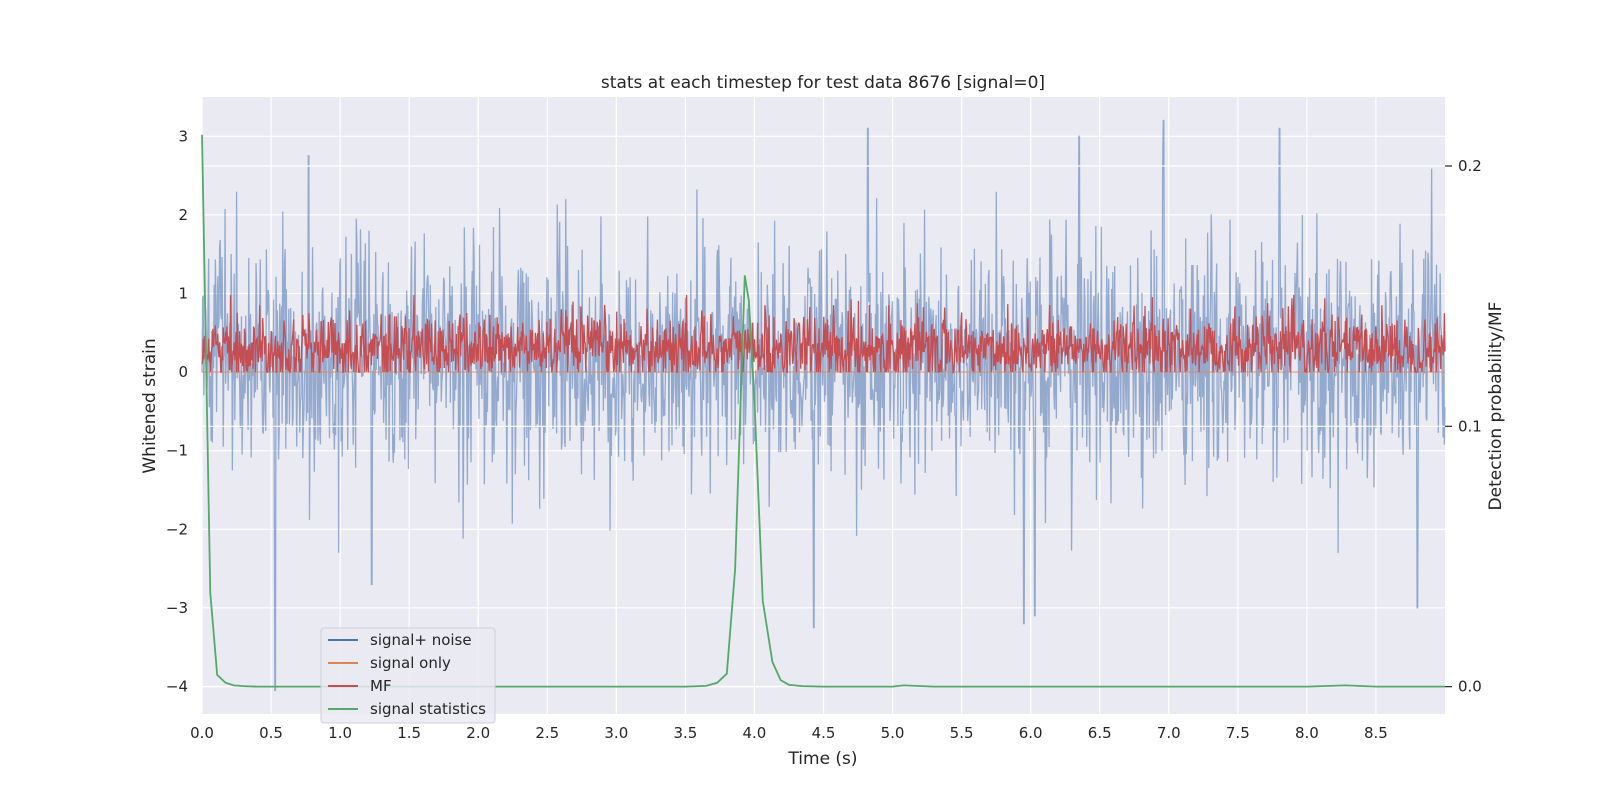 The width and height of the screenshot is (1600, 804). I want to click on y-tick-label: −3, so click(177, 608).